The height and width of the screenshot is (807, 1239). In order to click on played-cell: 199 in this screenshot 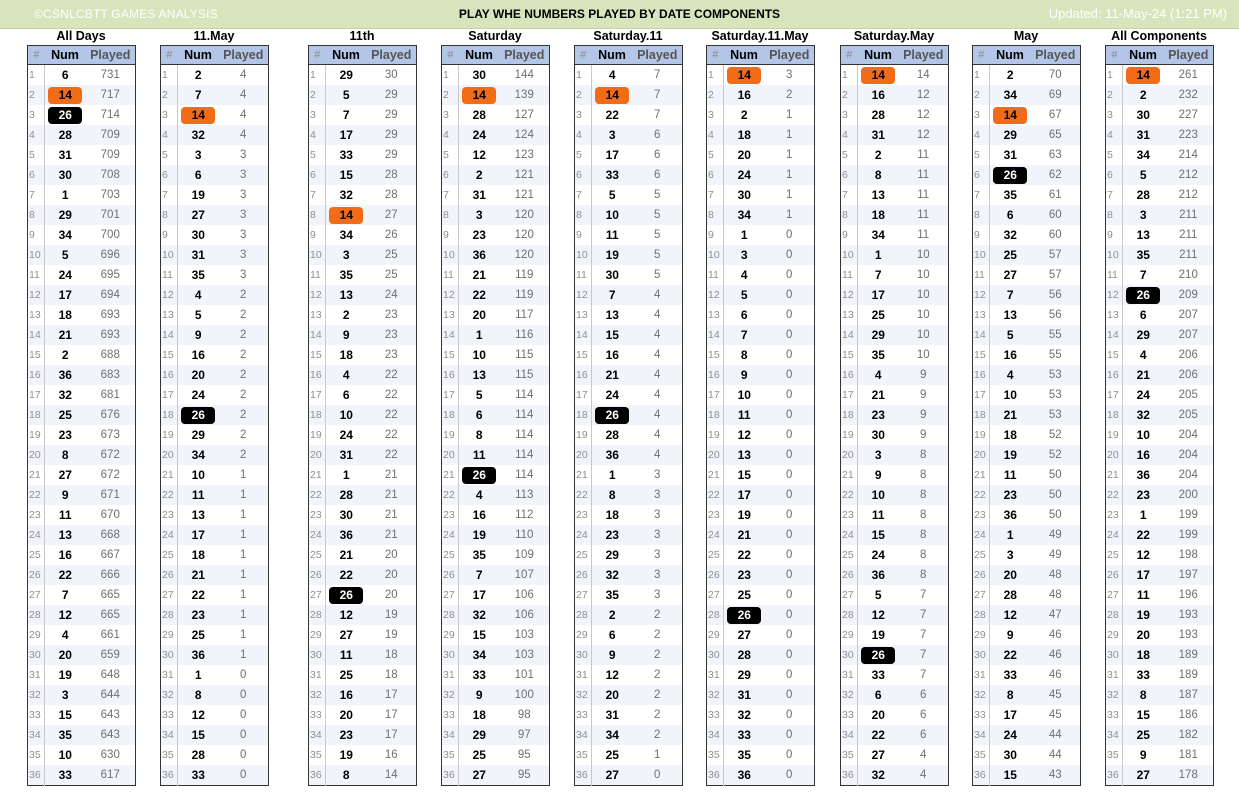, I will do `click(1188, 515)`.